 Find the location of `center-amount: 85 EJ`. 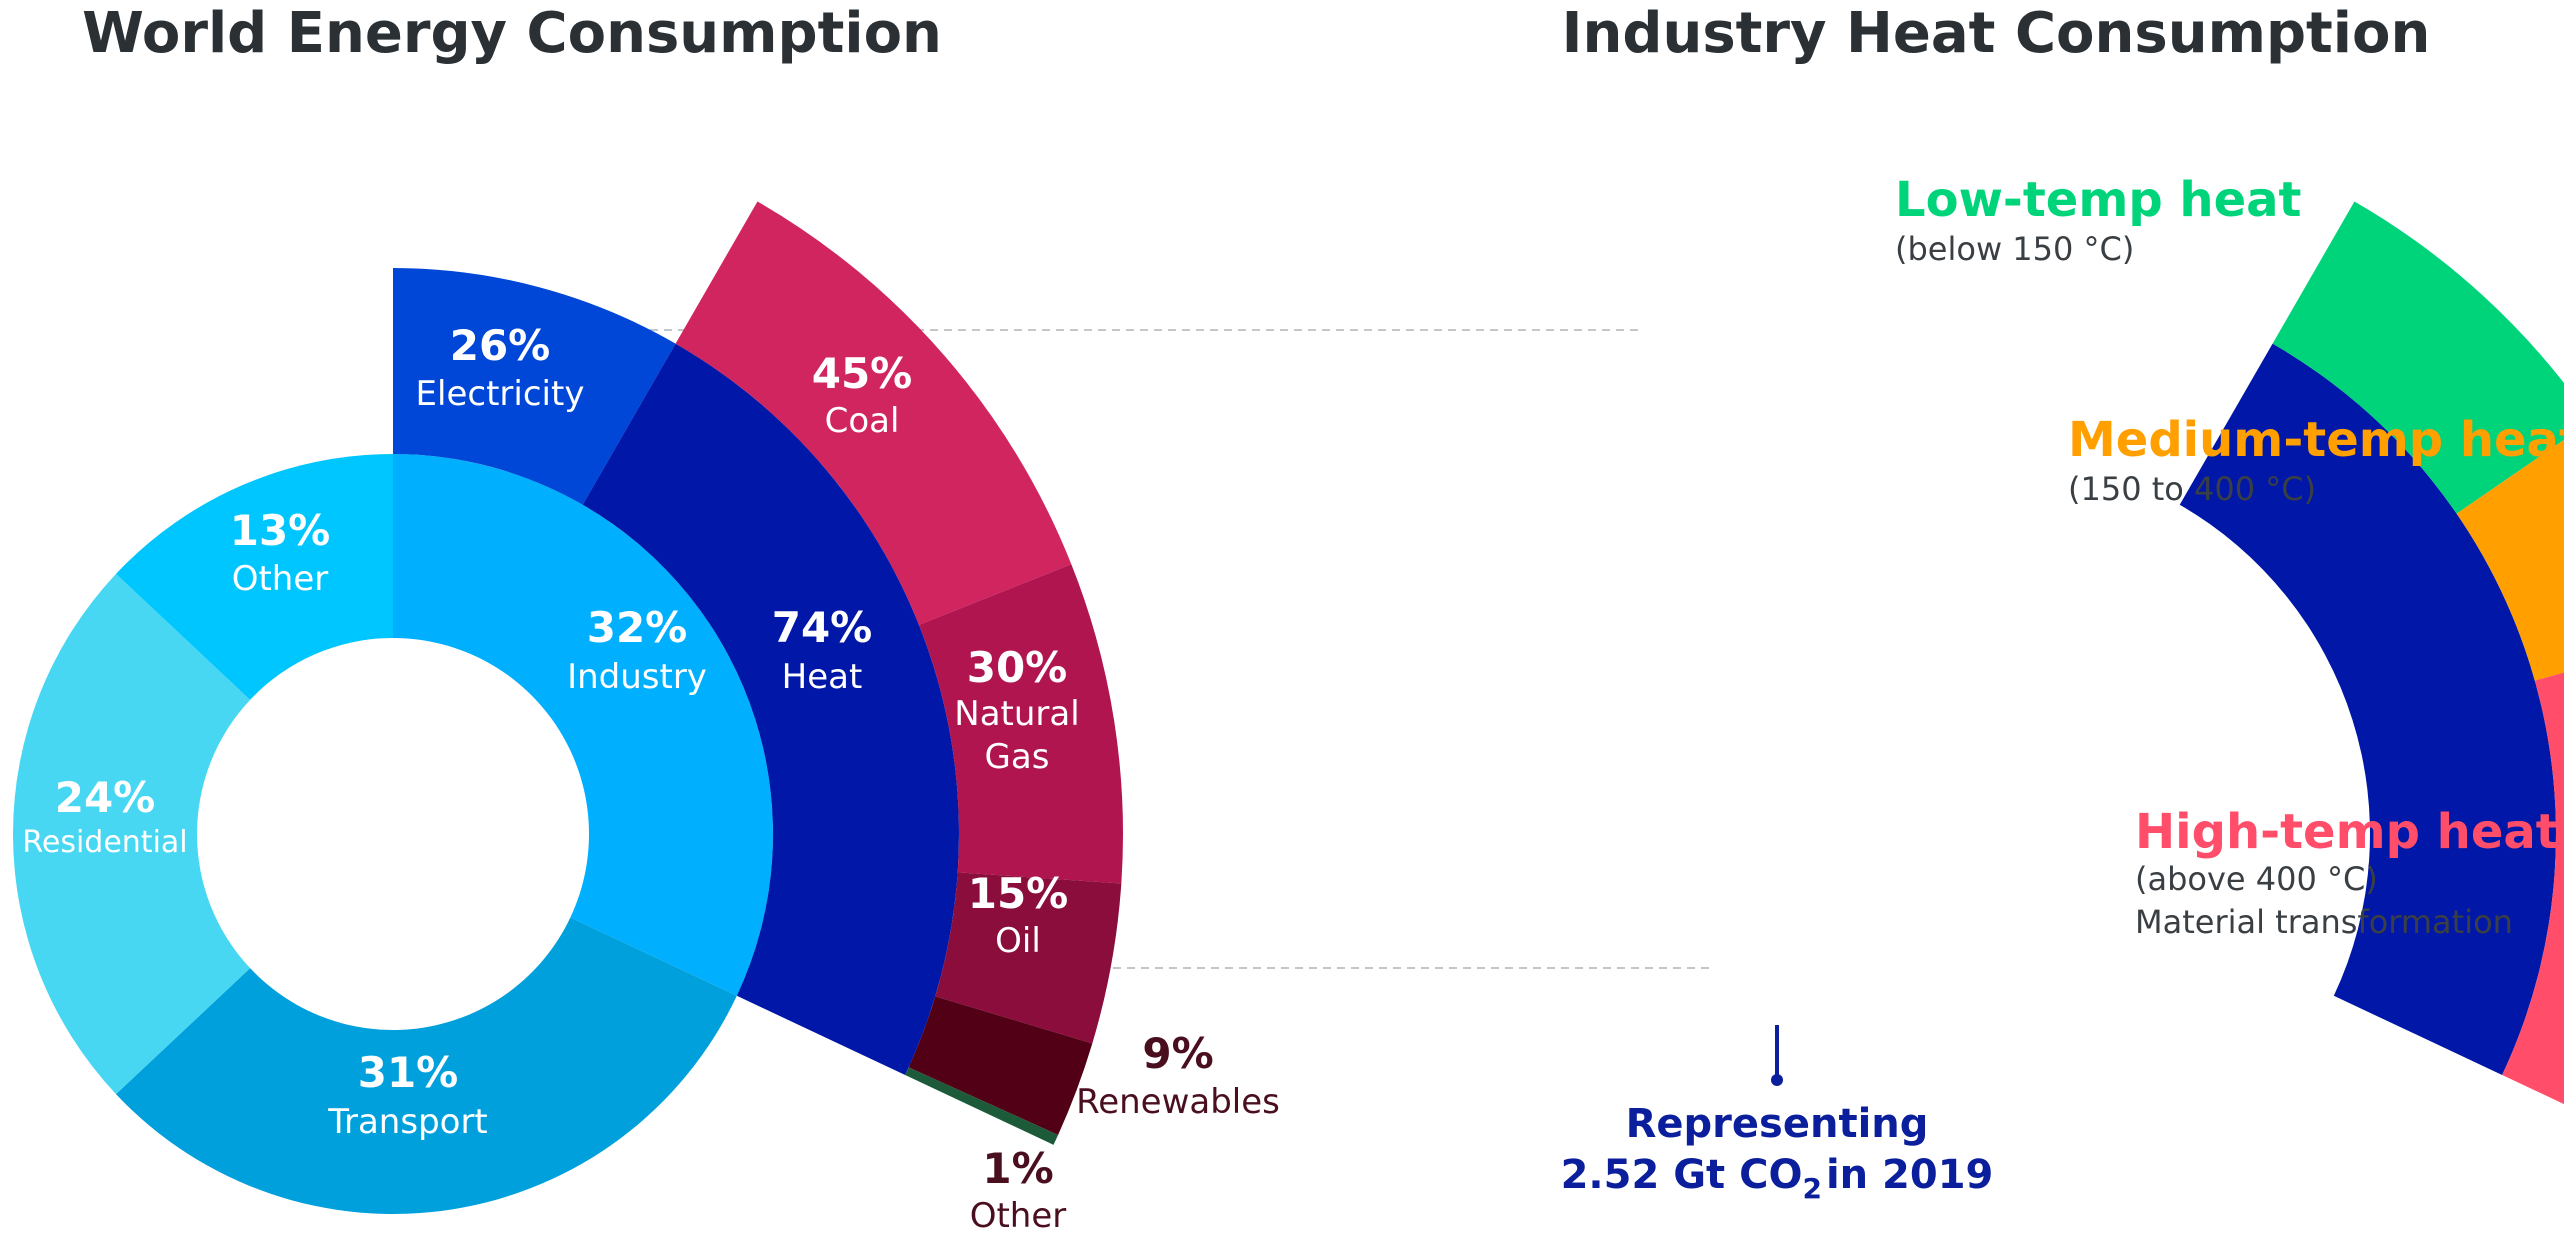

center-amount: 85 EJ is located at coordinates (1817, 749).